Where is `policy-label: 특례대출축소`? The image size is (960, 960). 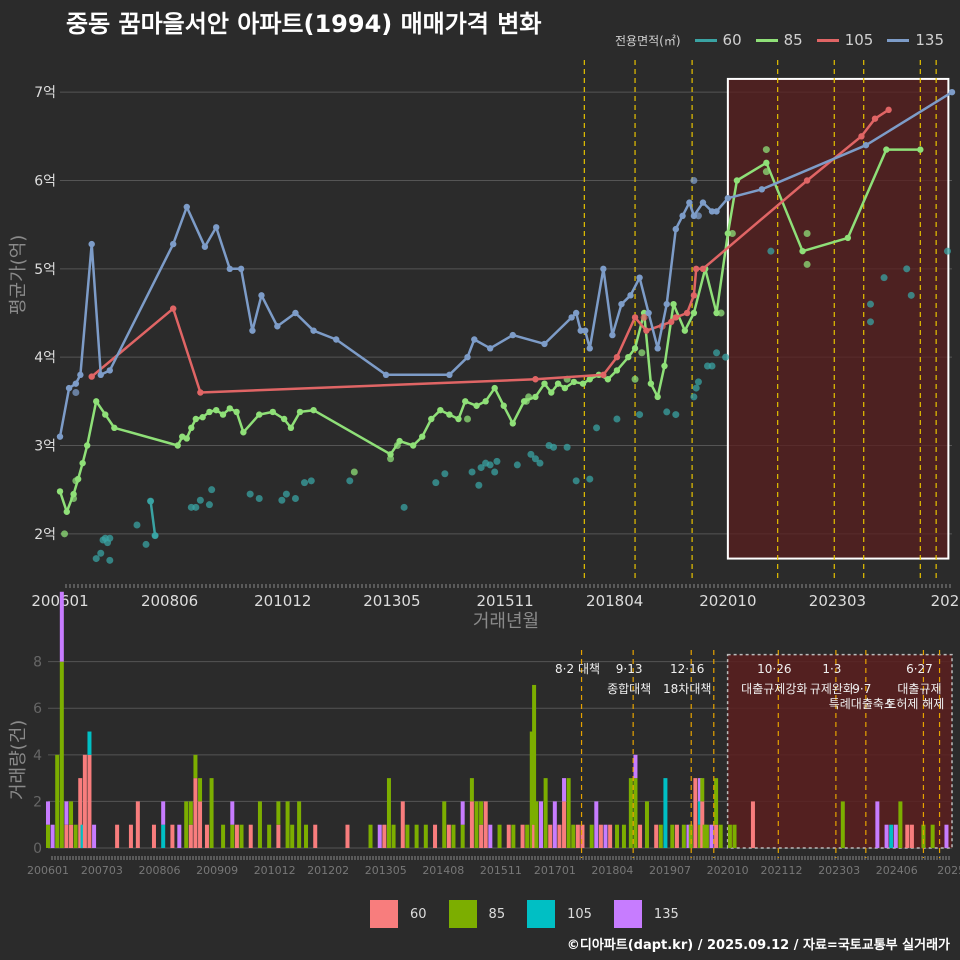 policy-label: 특례대출축소 is located at coordinates (862, 704).